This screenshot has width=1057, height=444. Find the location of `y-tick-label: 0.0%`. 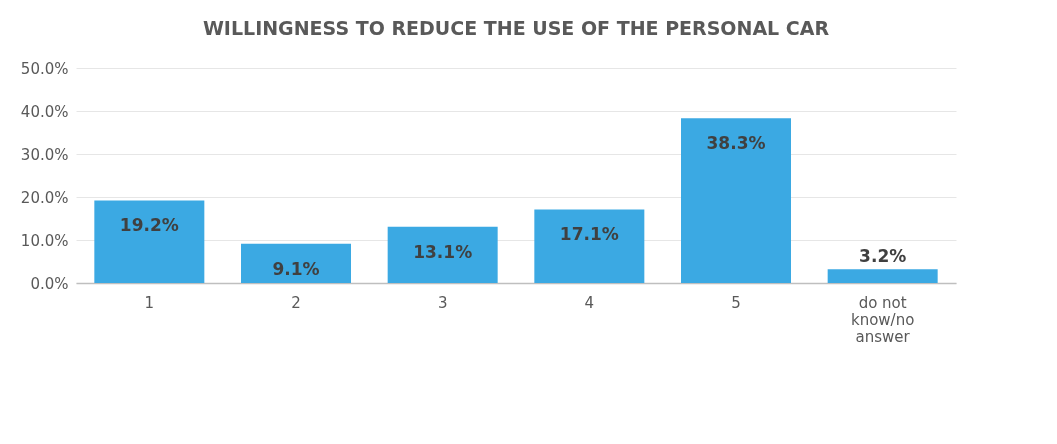

y-tick-label: 0.0% is located at coordinates (49, 283).